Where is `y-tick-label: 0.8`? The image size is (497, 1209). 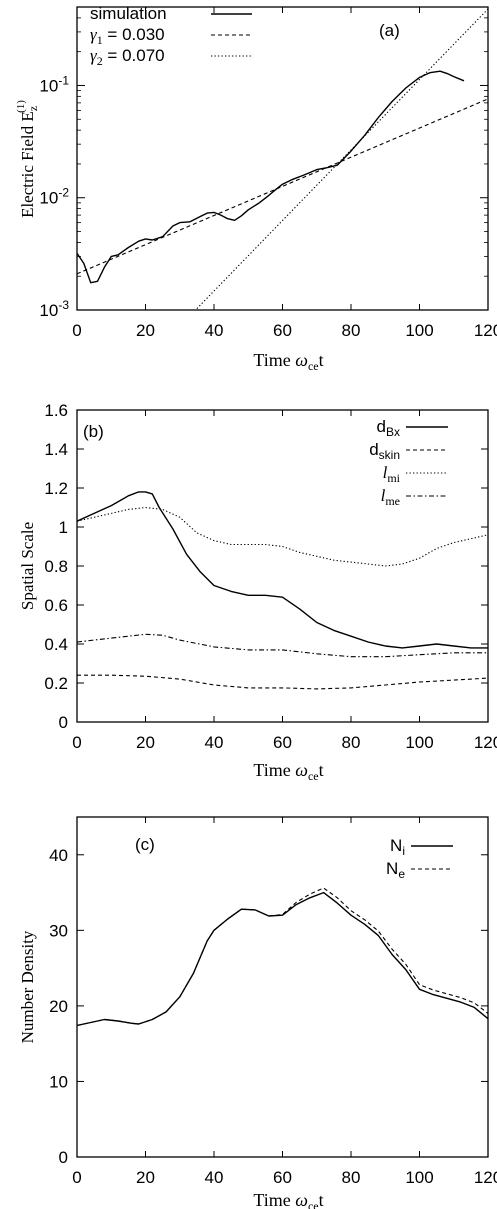 y-tick-label: 0.8 is located at coordinates (56, 566).